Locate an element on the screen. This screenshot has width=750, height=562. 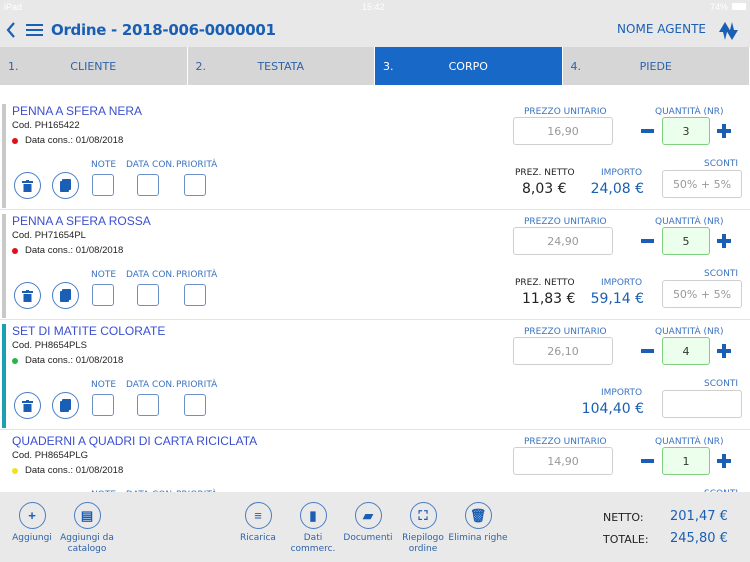
quantity-input: 4 is located at coordinates (686, 351).